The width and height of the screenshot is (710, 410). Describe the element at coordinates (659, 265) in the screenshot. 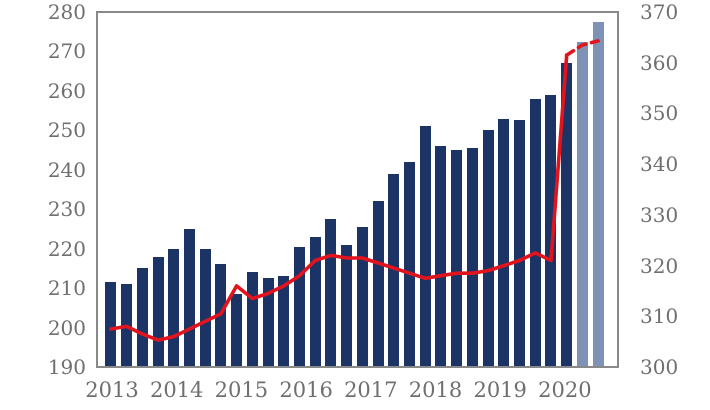

I see `y-axis-right-tick-label: 320` at that location.